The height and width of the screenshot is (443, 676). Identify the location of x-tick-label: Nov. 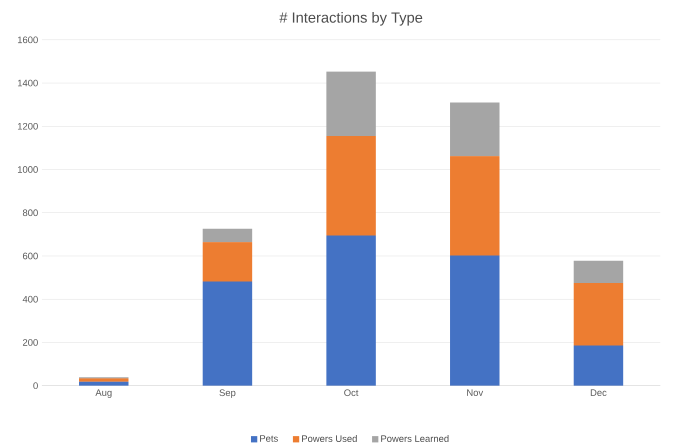
(475, 392).